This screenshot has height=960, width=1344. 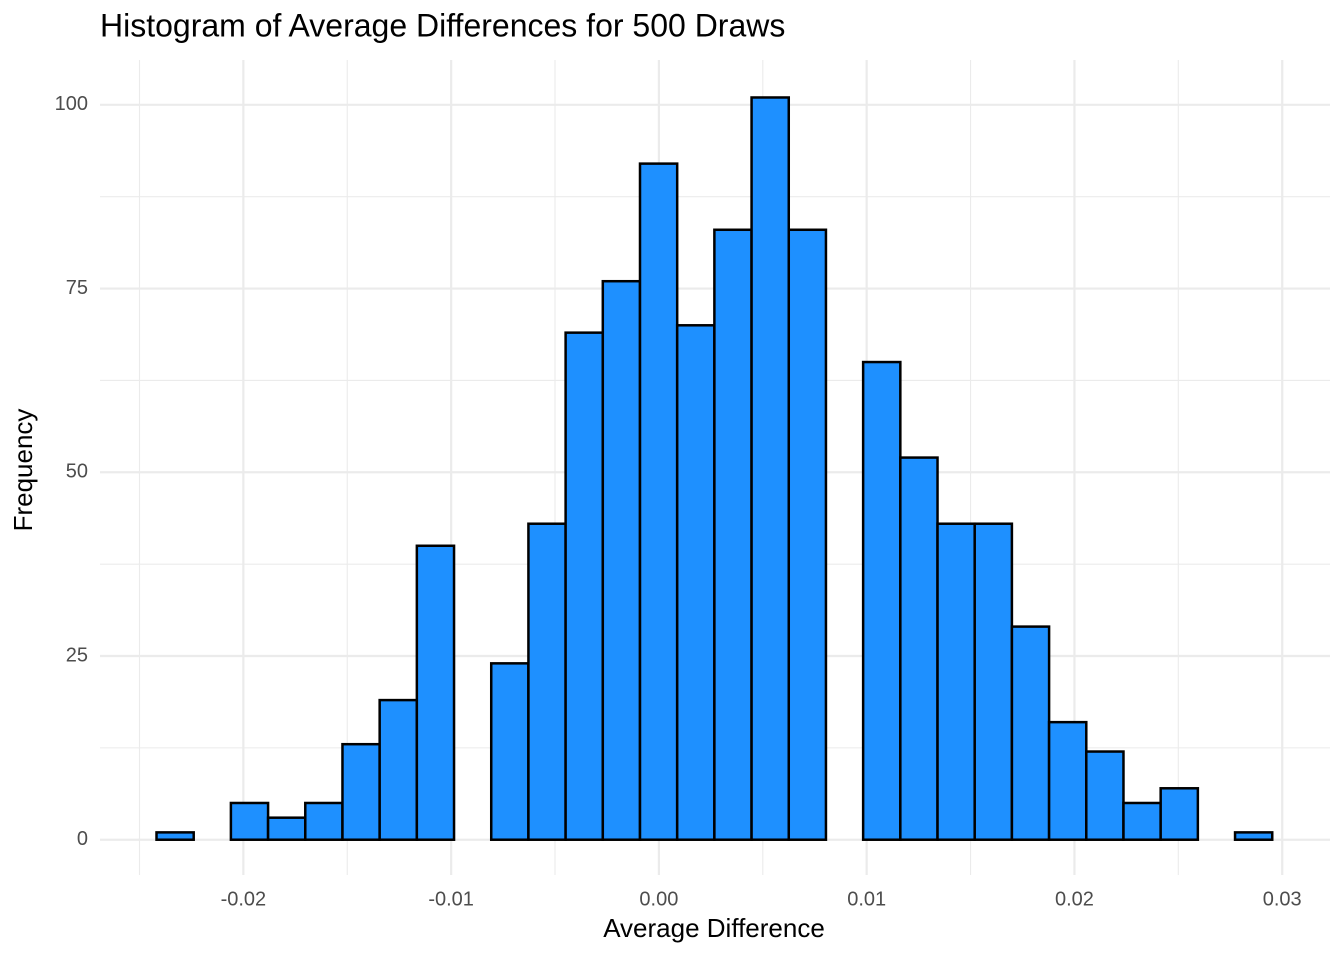 What do you see at coordinates (1074, 899) in the screenshot?
I see `x-tick-label: 0.02` at bounding box center [1074, 899].